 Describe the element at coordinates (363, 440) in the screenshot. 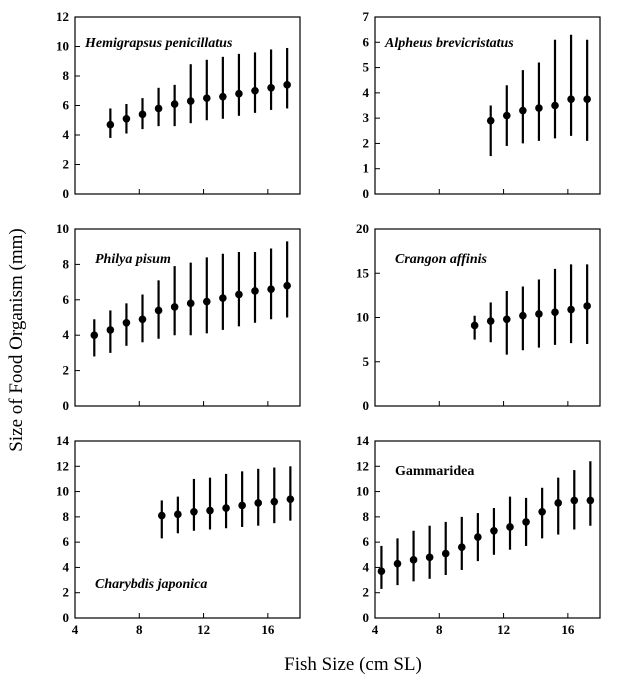

I see `y-tick-label: 14` at that location.